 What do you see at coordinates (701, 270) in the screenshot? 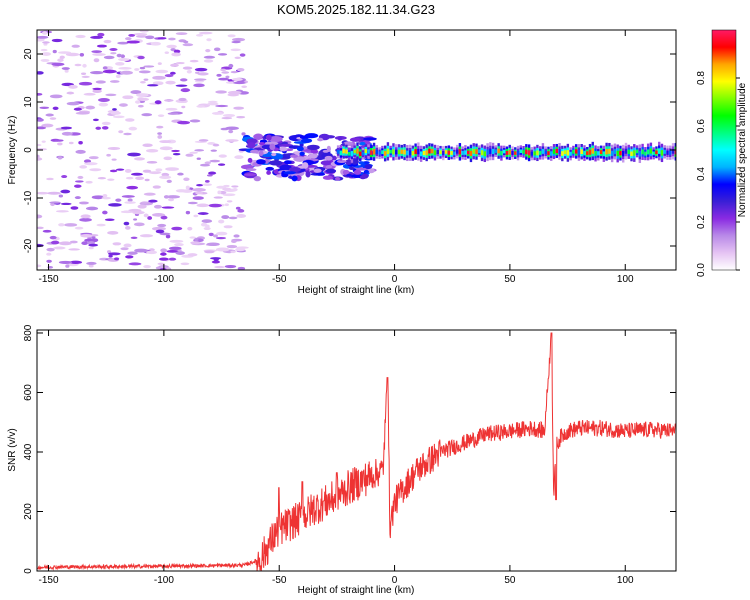
I see `colorbar-tick-label: 0.0` at bounding box center [701, 270].